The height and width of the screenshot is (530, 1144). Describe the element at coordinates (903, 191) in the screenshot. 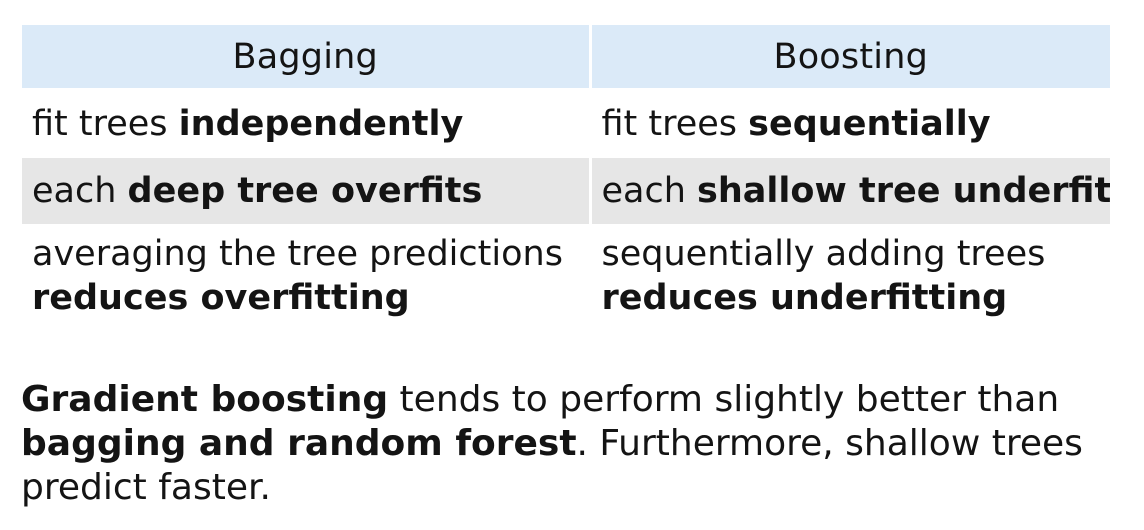

I see `cell-emphasis: shallow tree underfits` at that location.